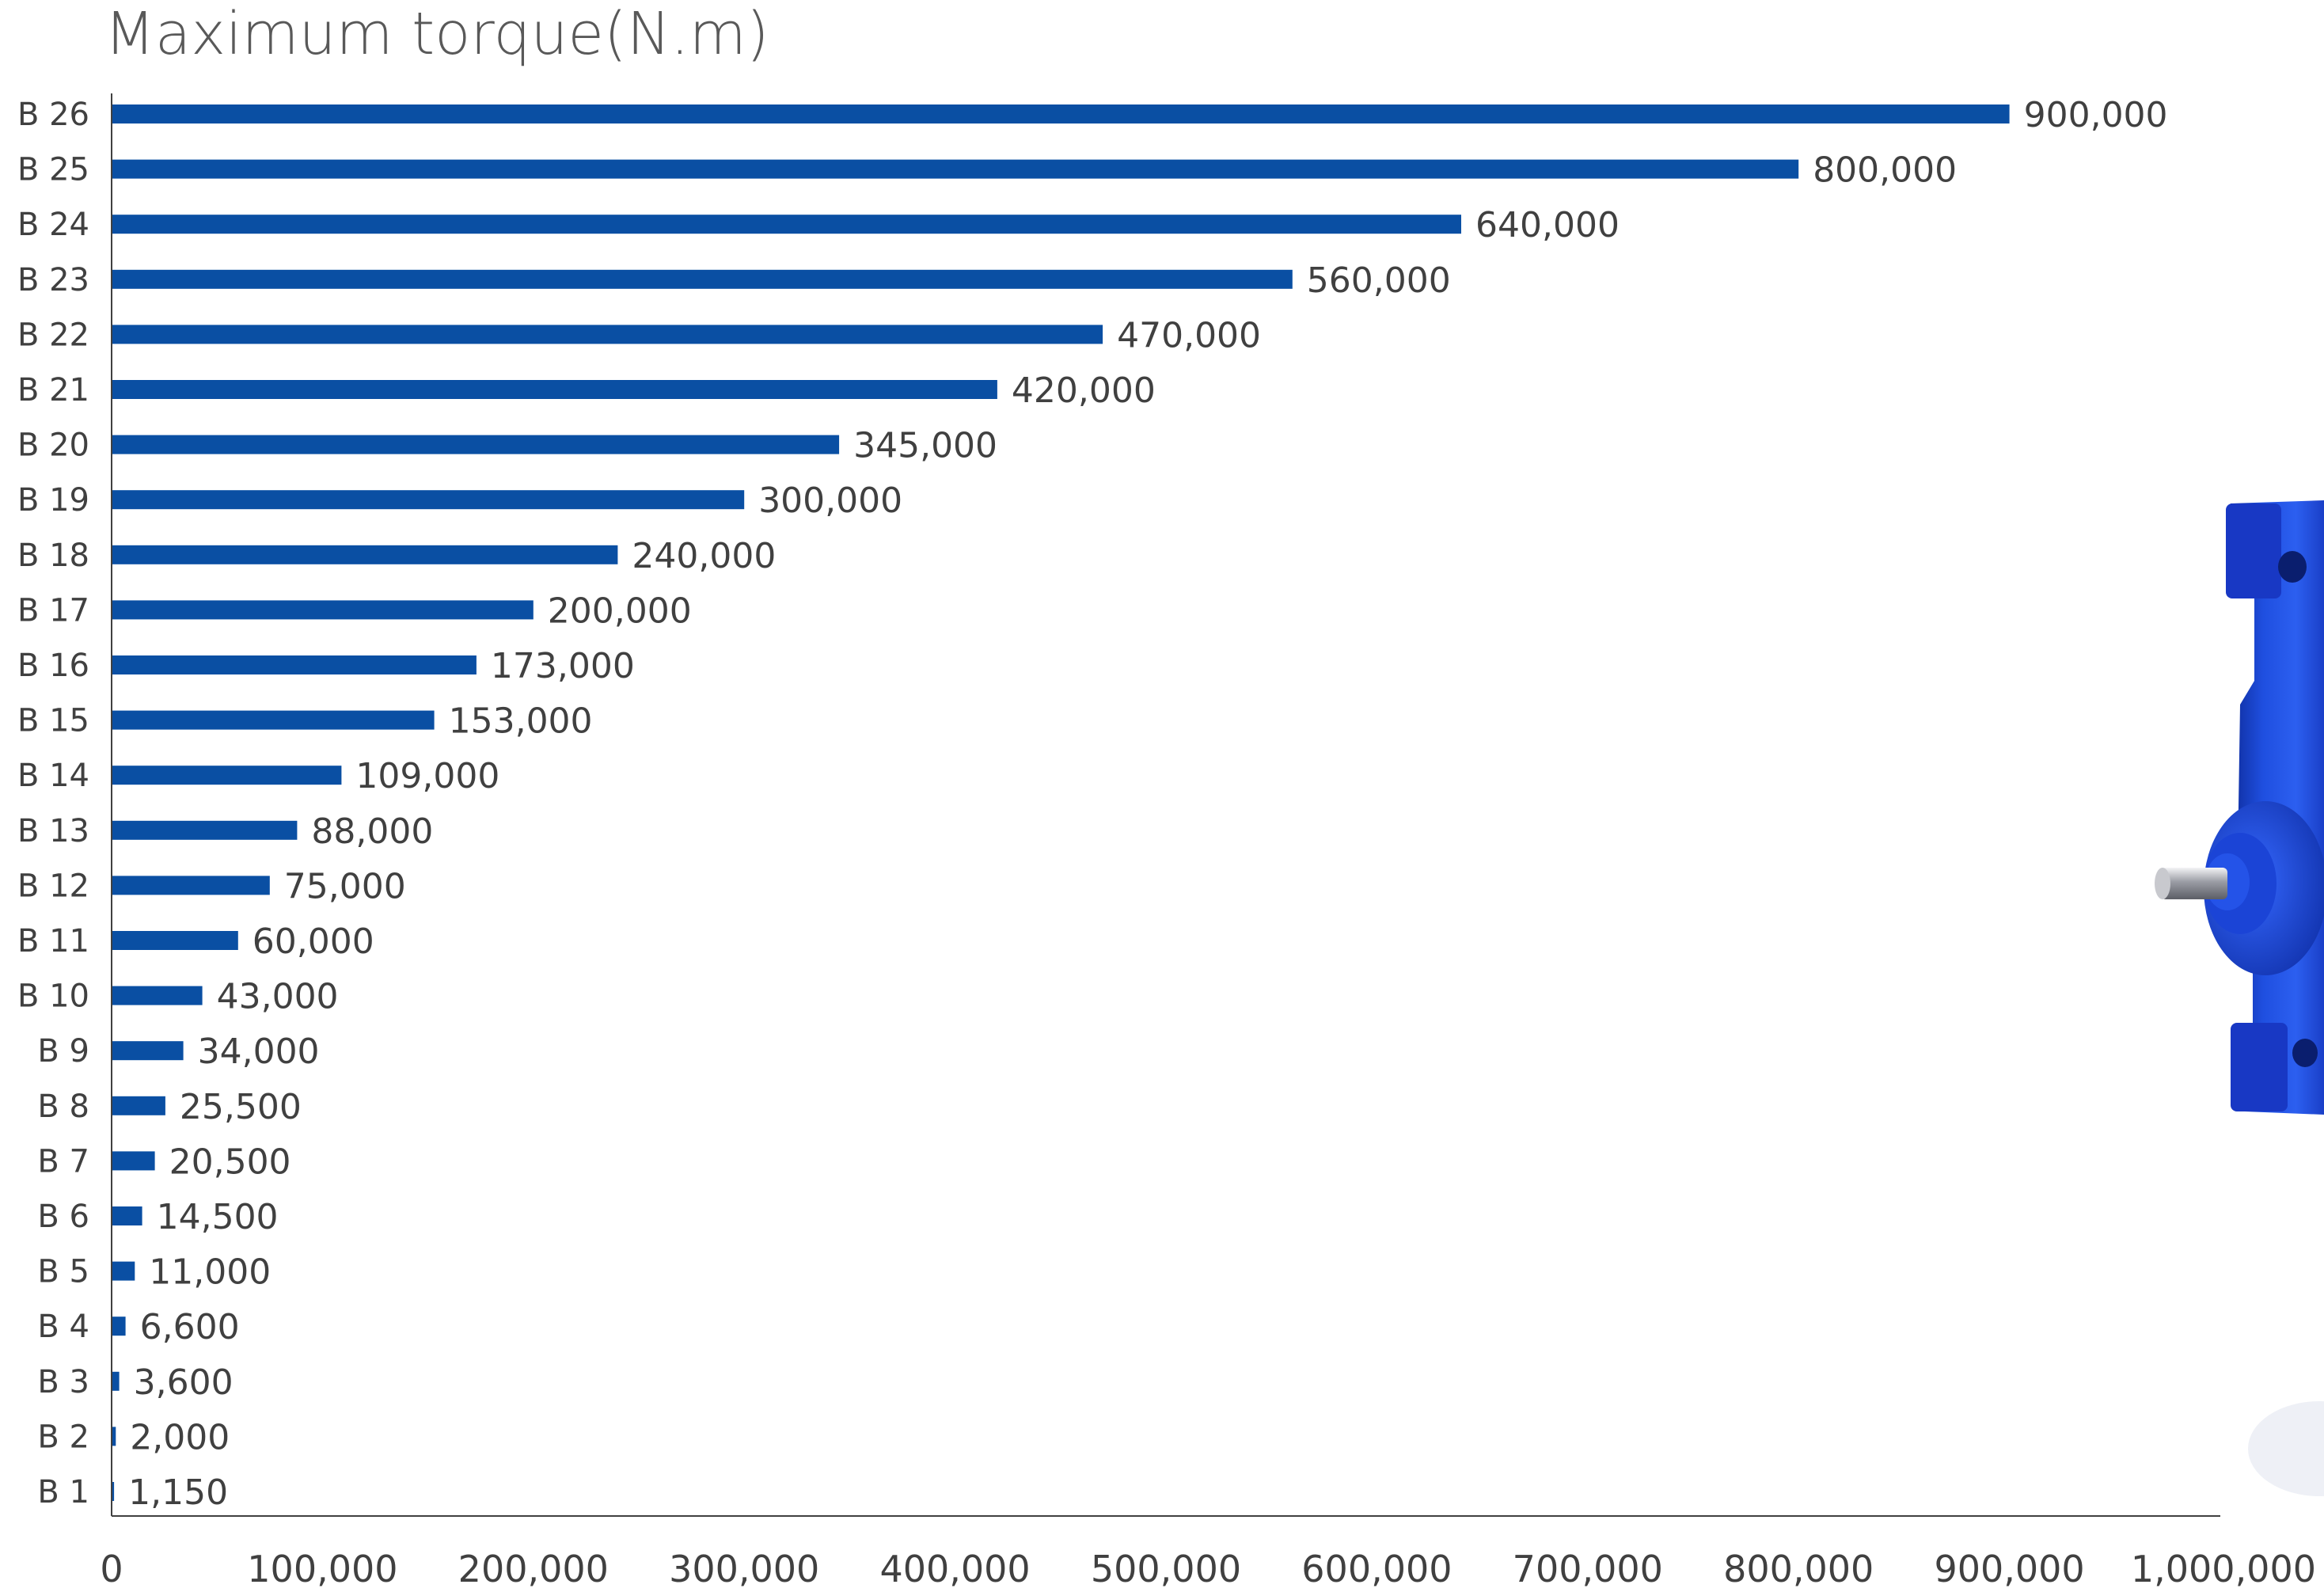 This screenshot has width=2324, height=1592. Describe the element at coordinates (521, 721) in the screenshot. I see `value-label: 153,000` at that location.